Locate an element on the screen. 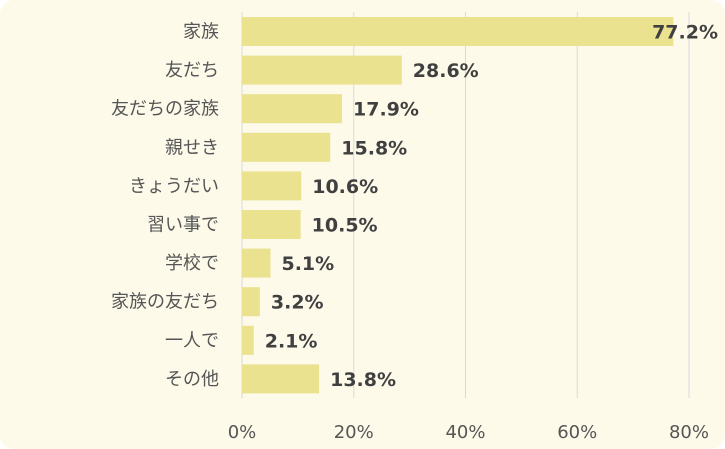 The width and height of the screenshot is (725, 449). value-label: 28.6% is located at coordinates (446, 71).